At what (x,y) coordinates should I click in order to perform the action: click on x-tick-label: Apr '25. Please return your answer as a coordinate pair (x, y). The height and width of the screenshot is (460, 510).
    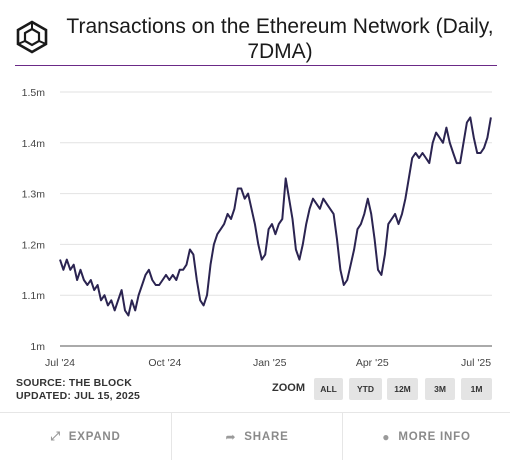
    Looking at the image, I should click on (372, 363).